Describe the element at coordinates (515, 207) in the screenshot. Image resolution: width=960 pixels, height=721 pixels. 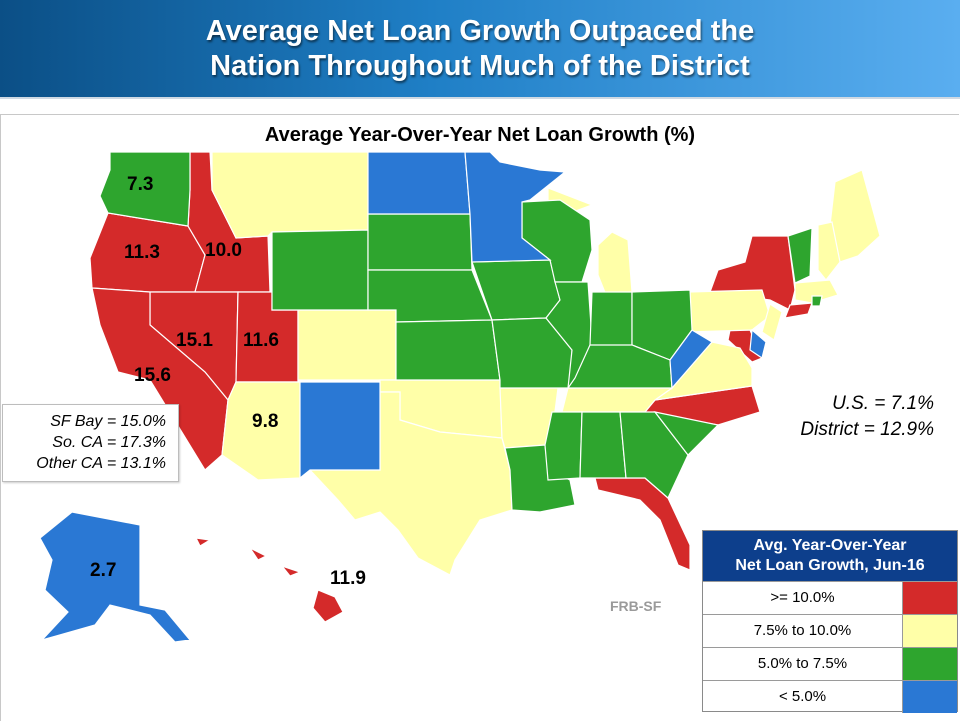
I see `state-minnesota` at that location.